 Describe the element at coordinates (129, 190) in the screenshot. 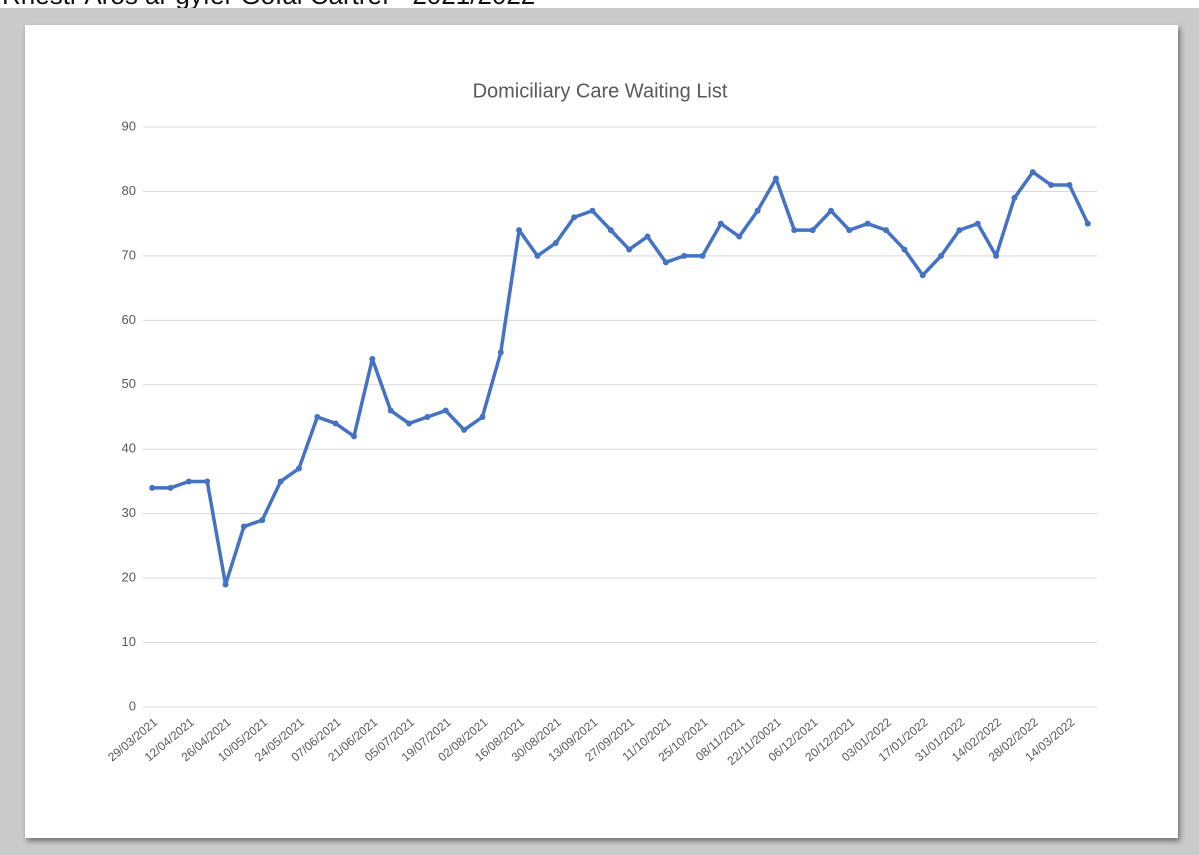

I see `y-tick-label: 80` at that location.